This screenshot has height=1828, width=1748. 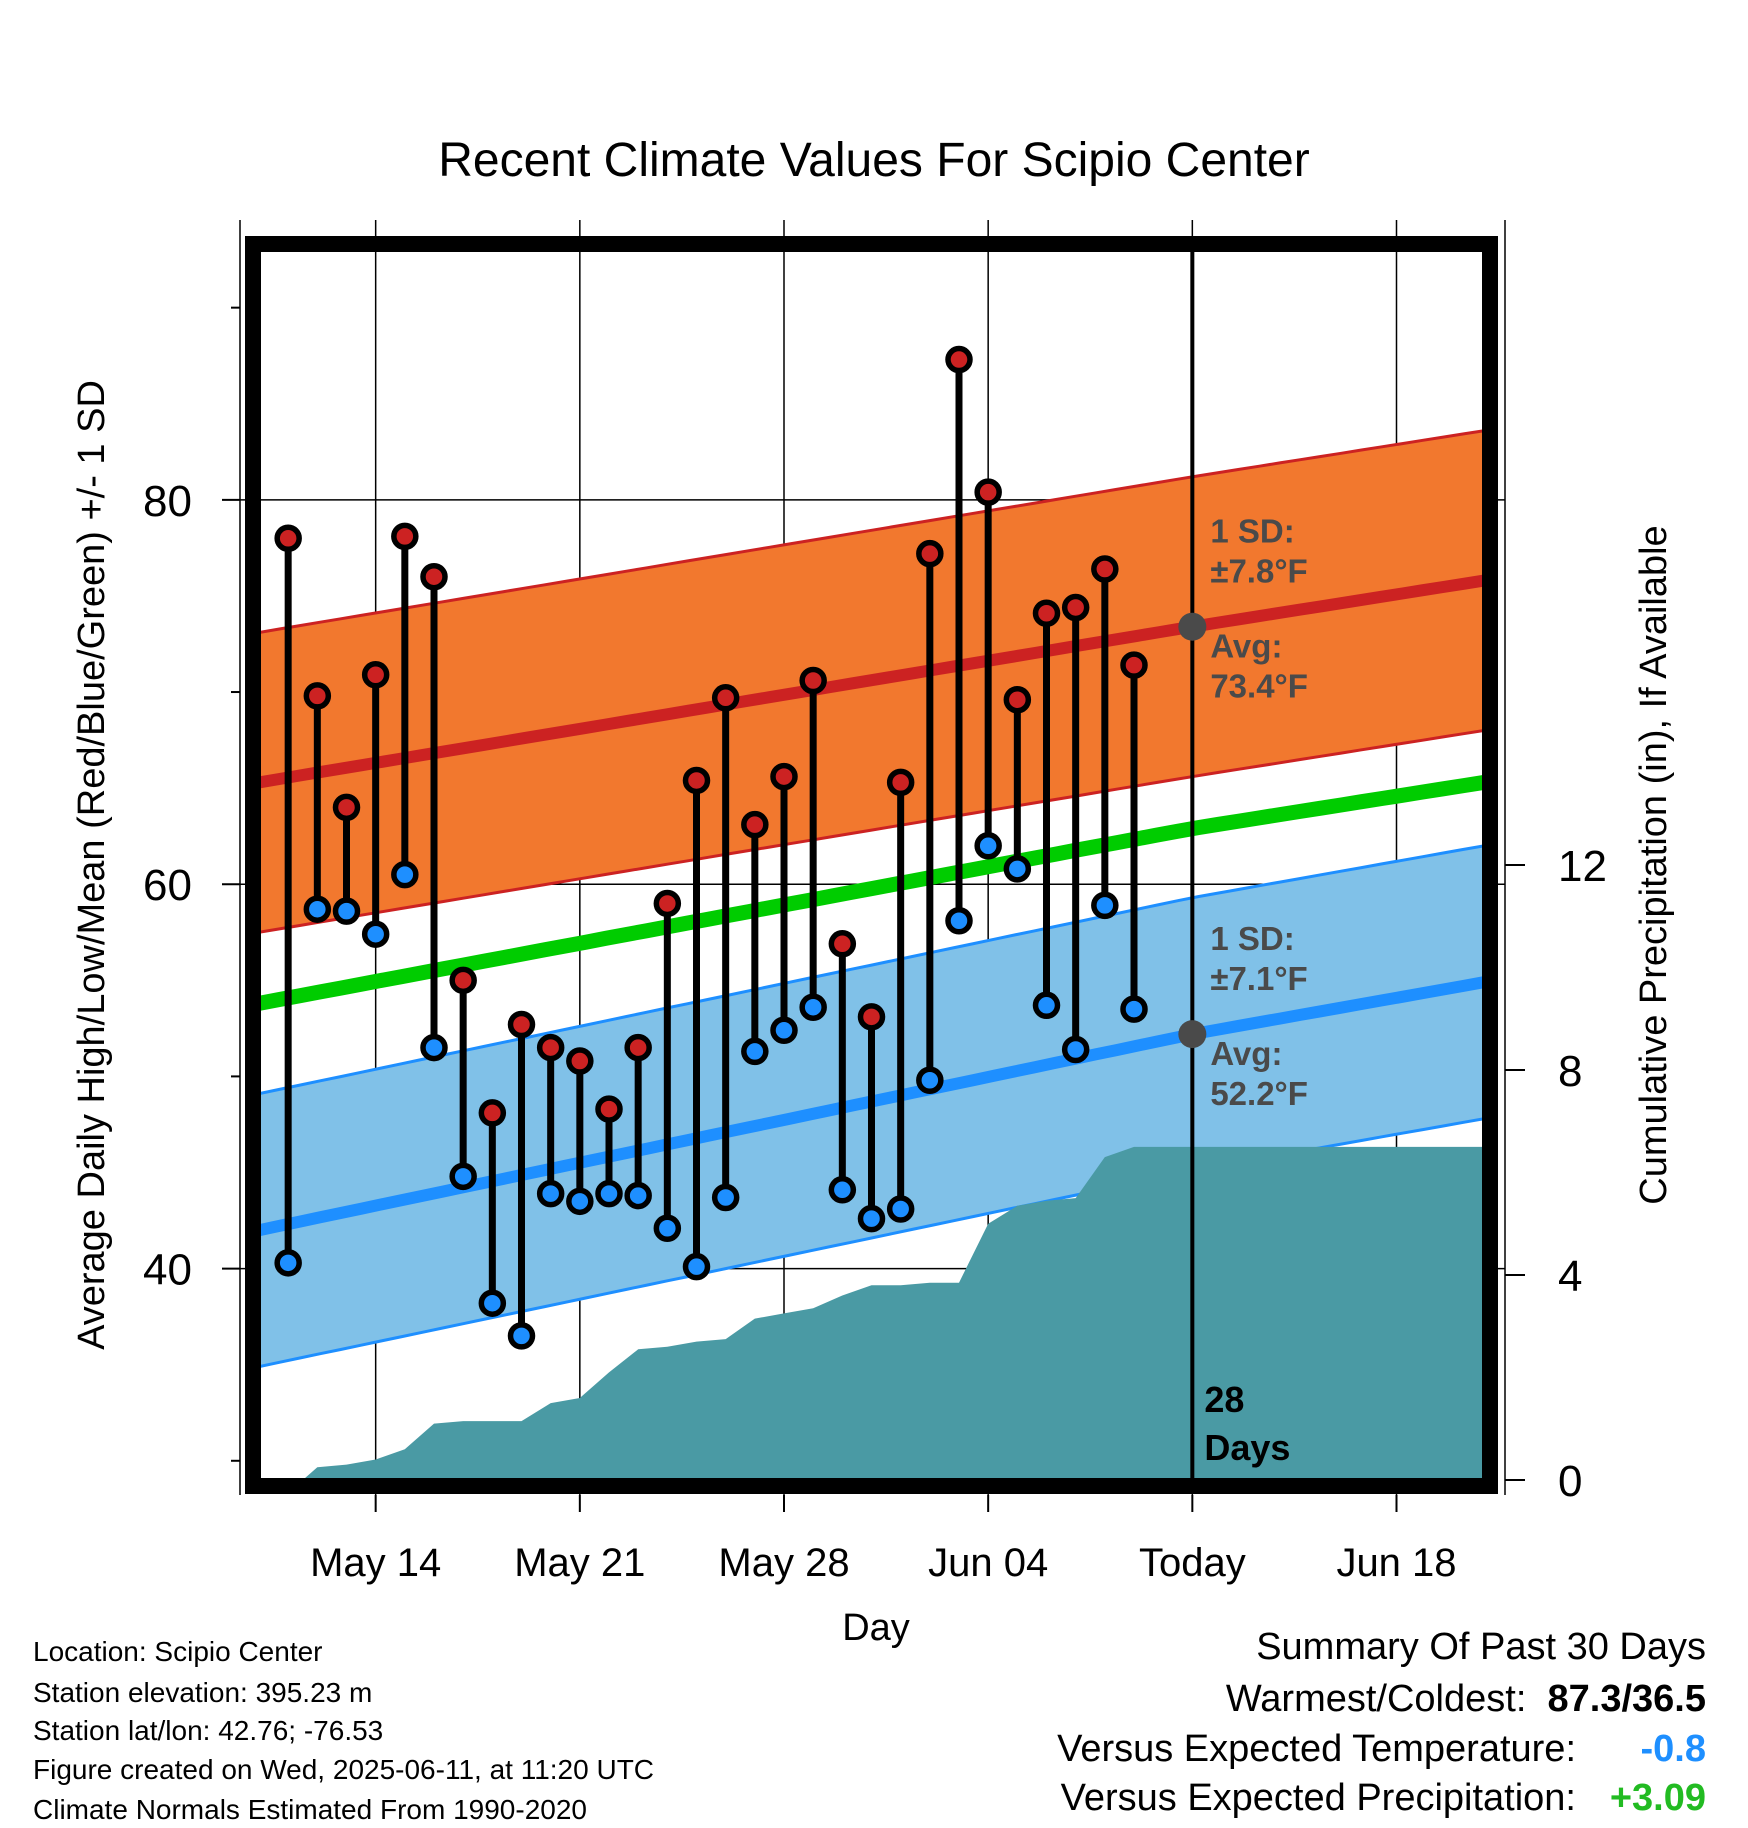 I want to click on summary-precip-label: Versus Expected Precipitation:, so click(x=1318, y=1798).